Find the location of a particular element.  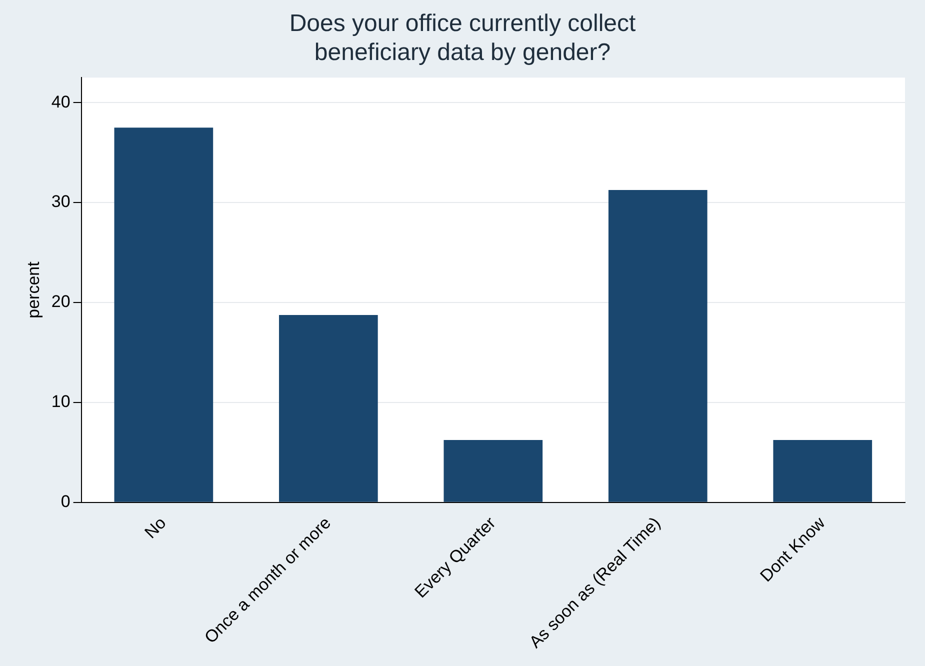

y-tick-label: 10 is located at coordinates (60, 402).